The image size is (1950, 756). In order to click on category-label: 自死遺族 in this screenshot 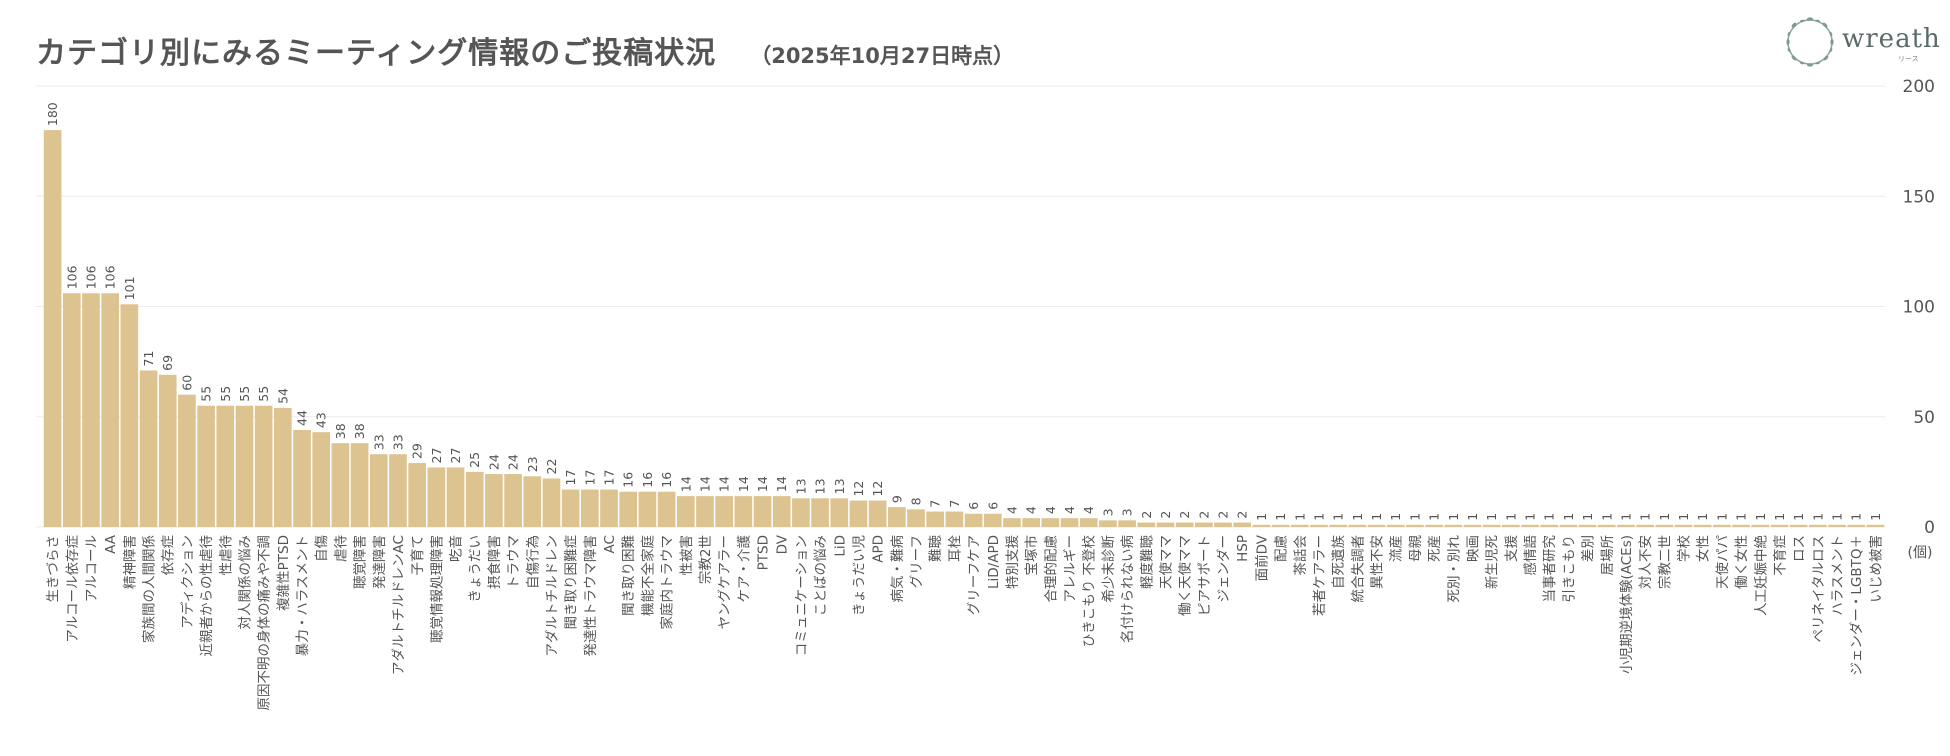, I will do `click(1339, 562)`.